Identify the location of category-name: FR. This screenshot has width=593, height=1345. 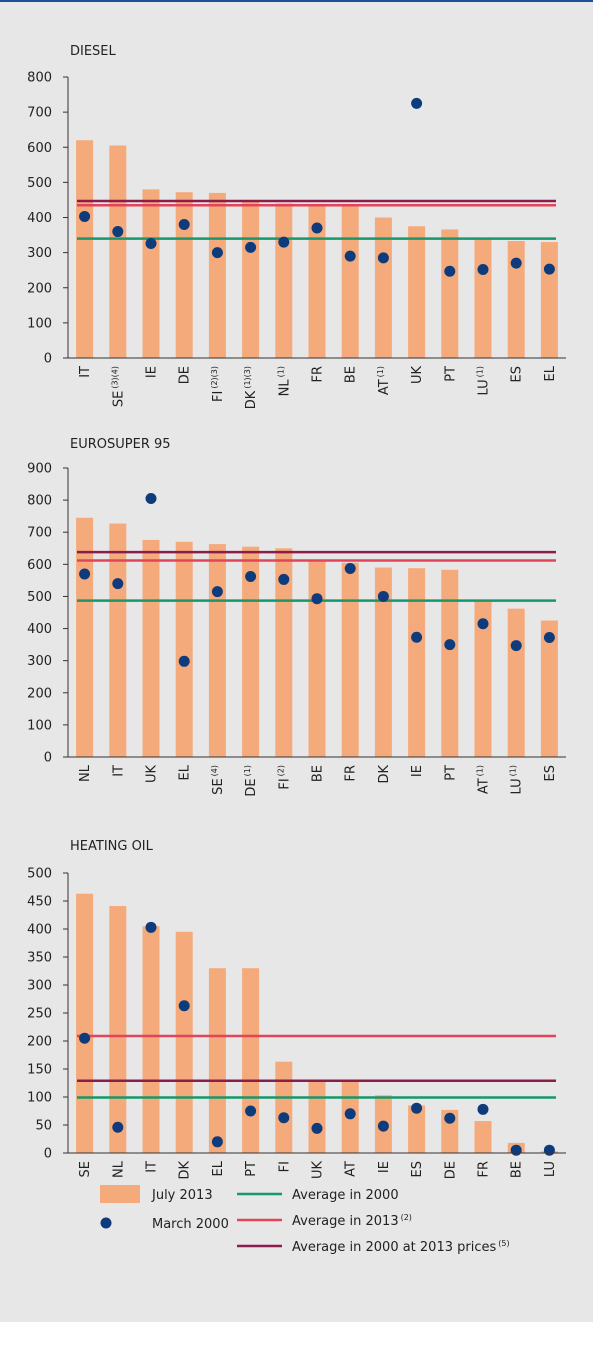
(351, 773).